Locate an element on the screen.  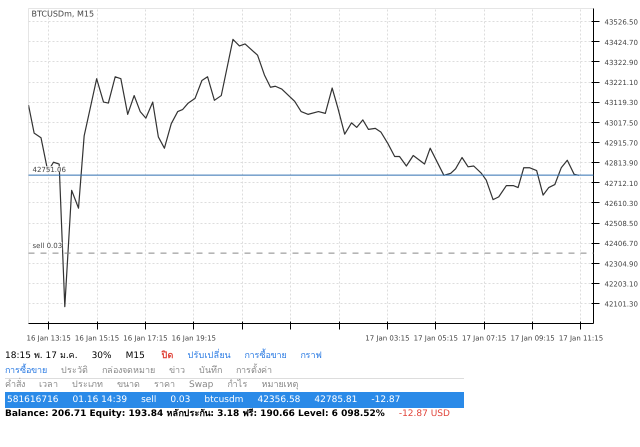
text: -12.87 USD is located at coordinates (424, 414).